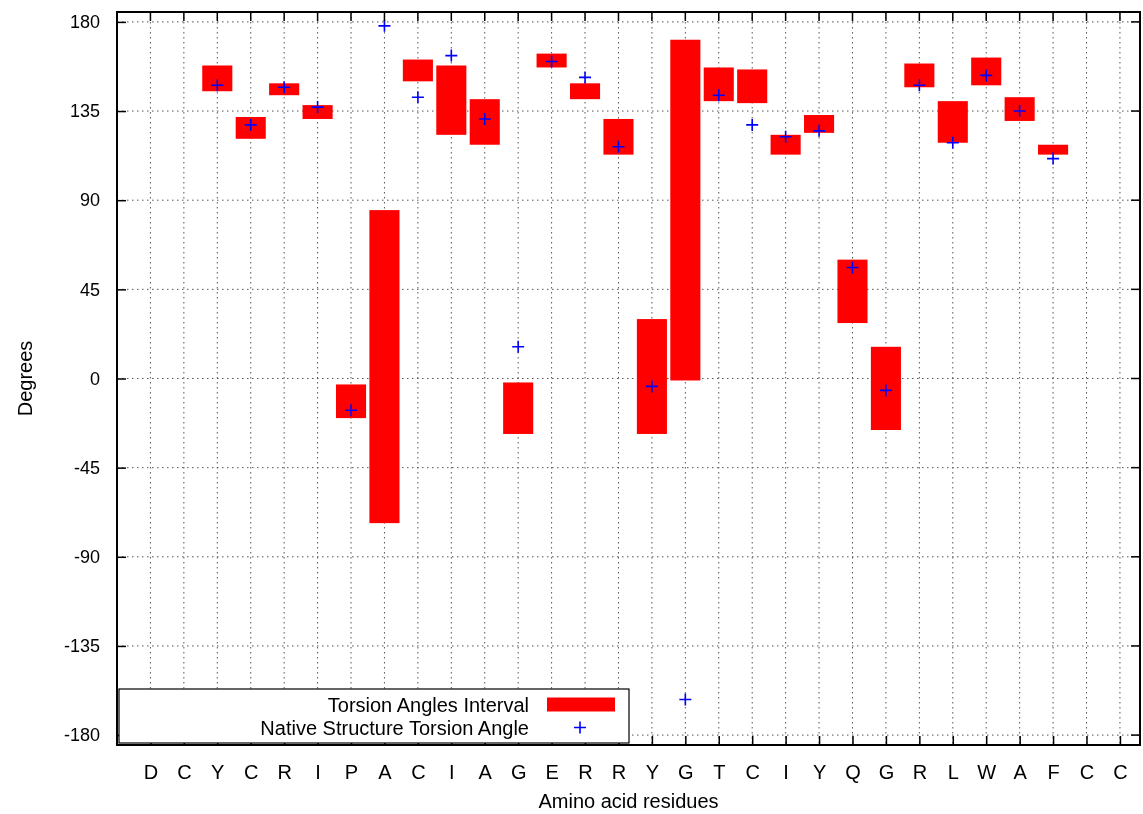 The image size is (1143, 814). What do you see at coordinates (953, 772) in the screenshot?
I see `x-tick-label: L` at bounding box center [953, 772].